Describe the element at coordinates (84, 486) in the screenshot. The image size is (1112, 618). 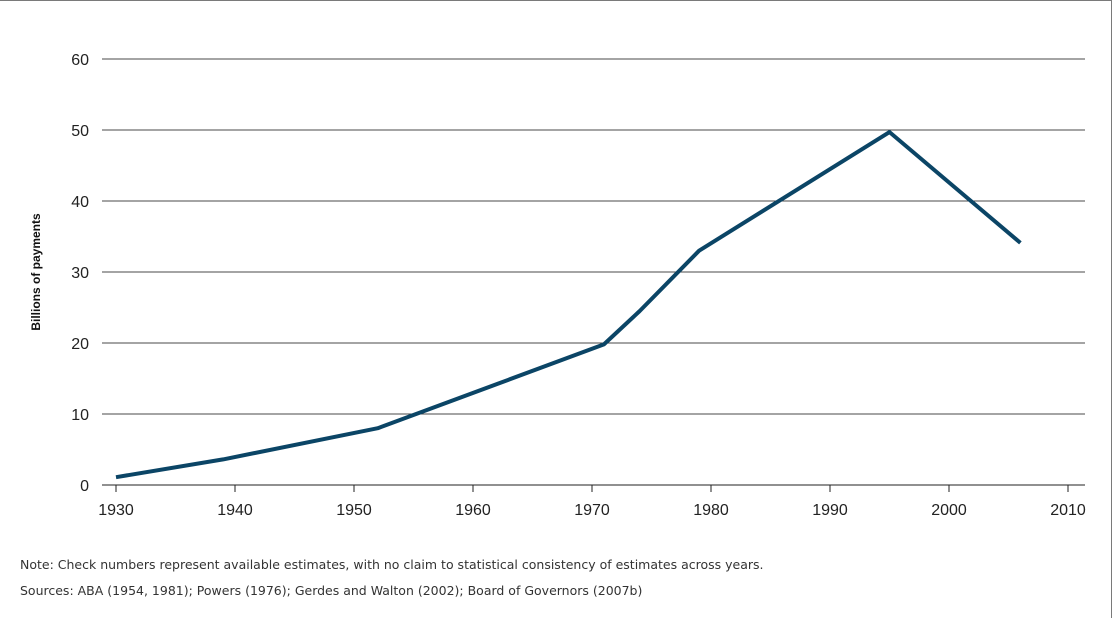
I see `y-tick-label: 0` at that location.